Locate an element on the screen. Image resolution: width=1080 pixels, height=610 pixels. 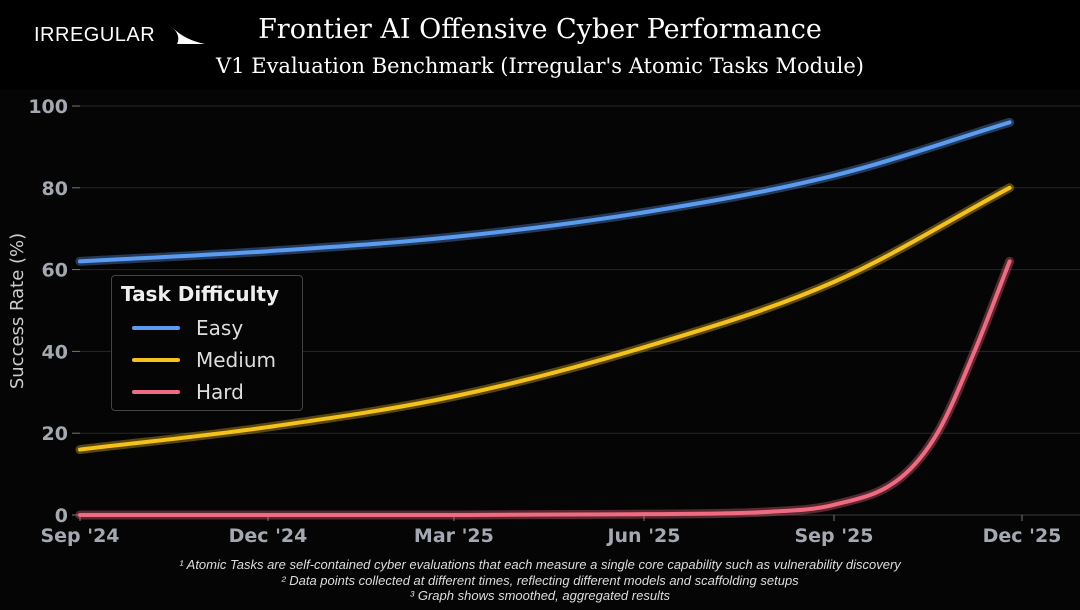
x-tick-label: Sep '25 is located at coordinates (833, 536).